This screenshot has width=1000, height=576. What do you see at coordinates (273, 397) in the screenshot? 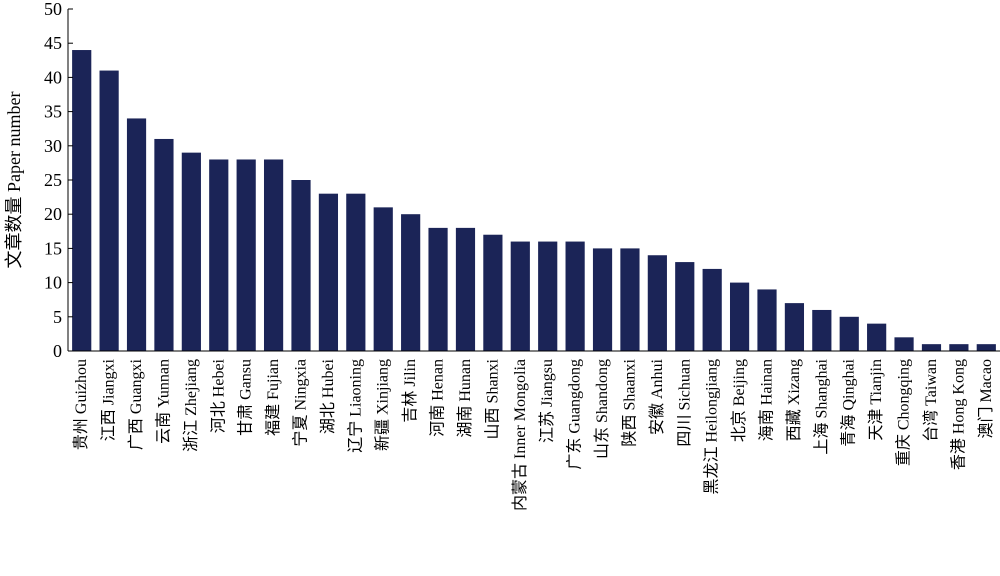
I see `x-tick-label-7: 福建 Fujian` at bounding box center [273, 397].